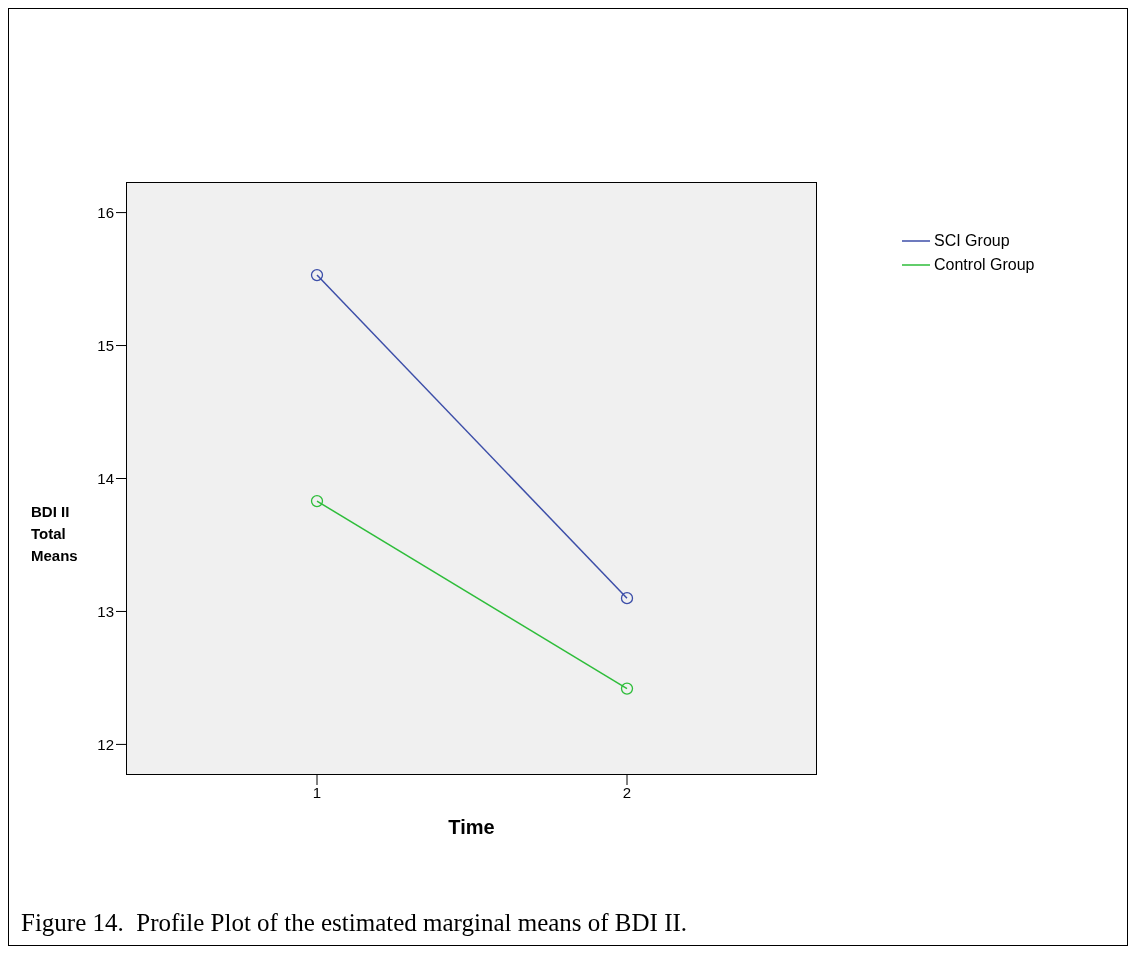  What do you see at coordinates (317, 792) in the screenshot?
I see `x-tick-label: 1` at bounding box center [317, 792].